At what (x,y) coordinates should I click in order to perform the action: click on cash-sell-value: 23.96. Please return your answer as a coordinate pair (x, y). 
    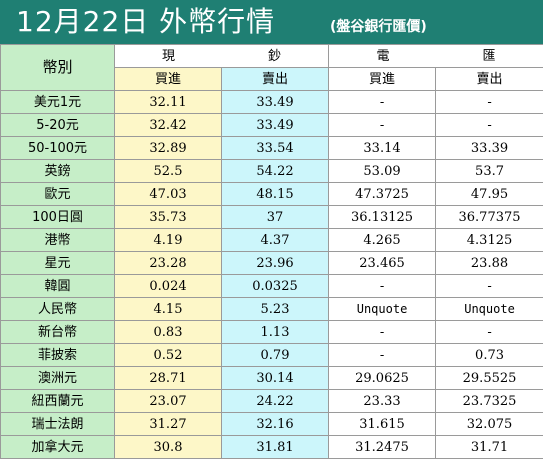
    Looking at the image, I should click on (275, 263).